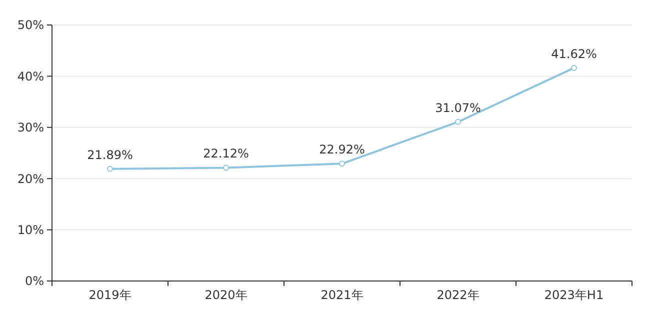  What do you see at coordinates (342, 149) in the screenshot?
I see `data-label: 22.92%` at bounding box center [342, 149].